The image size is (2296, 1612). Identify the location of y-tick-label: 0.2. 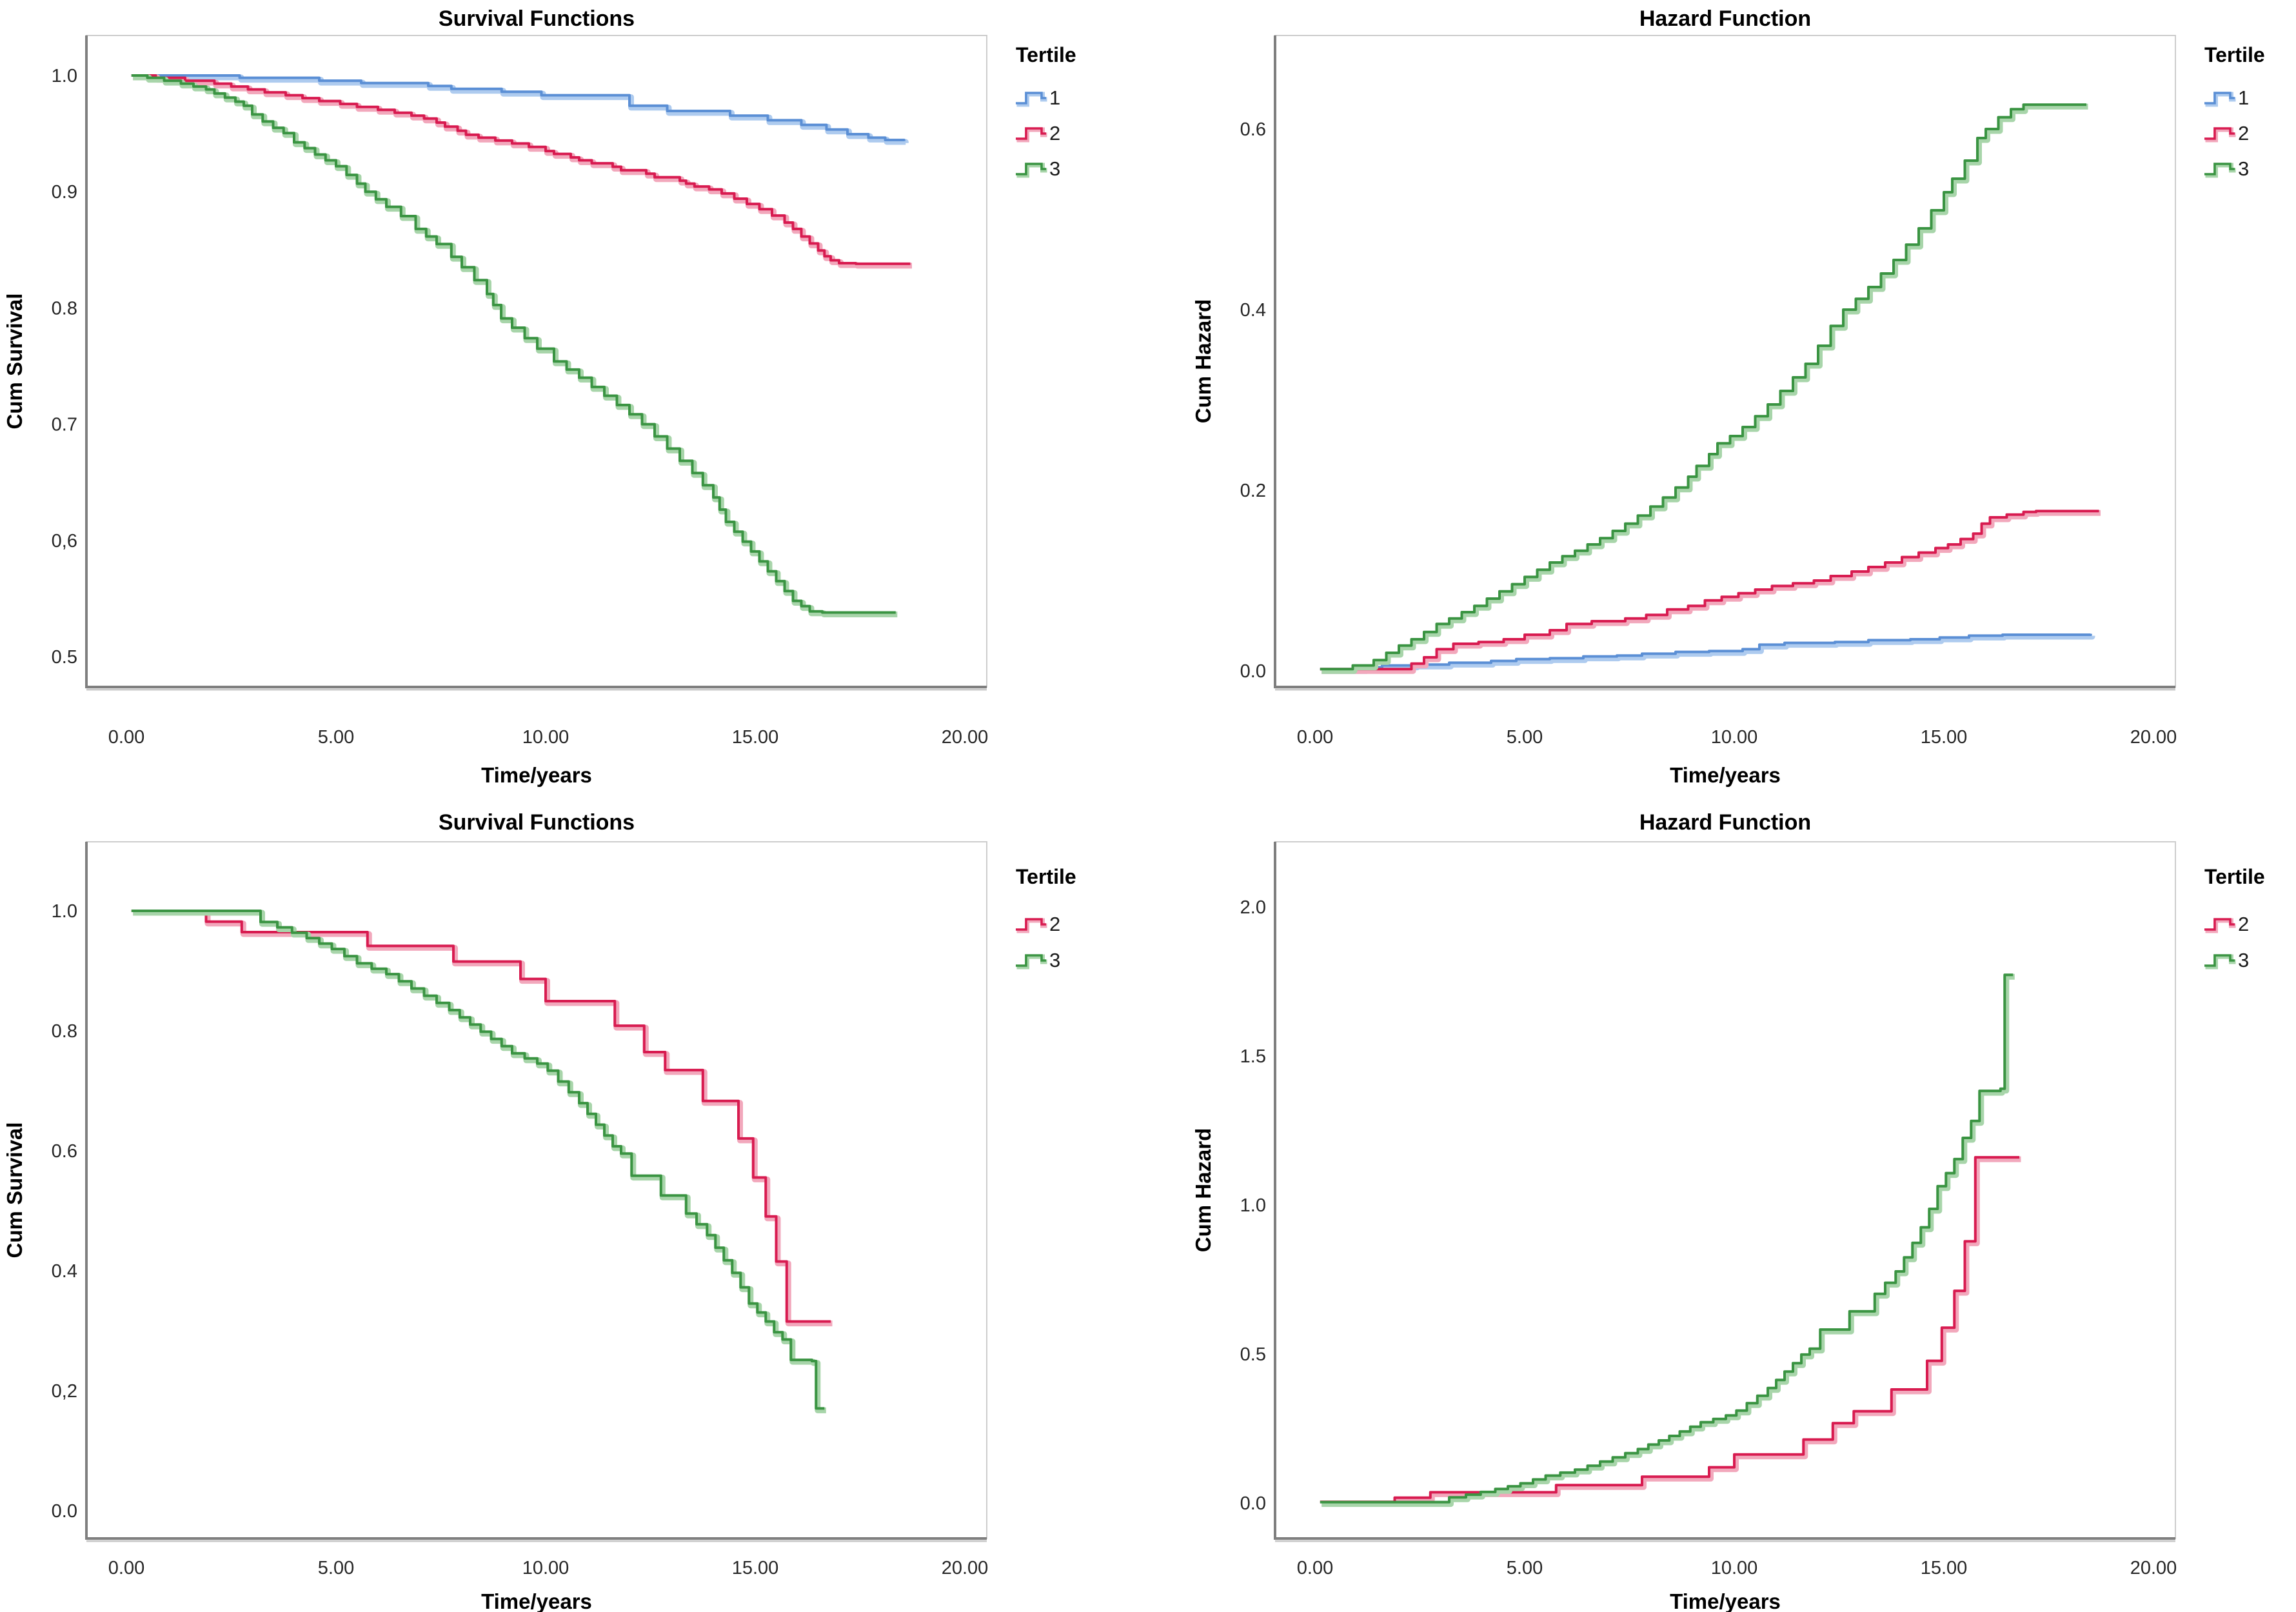
(1253, 491).